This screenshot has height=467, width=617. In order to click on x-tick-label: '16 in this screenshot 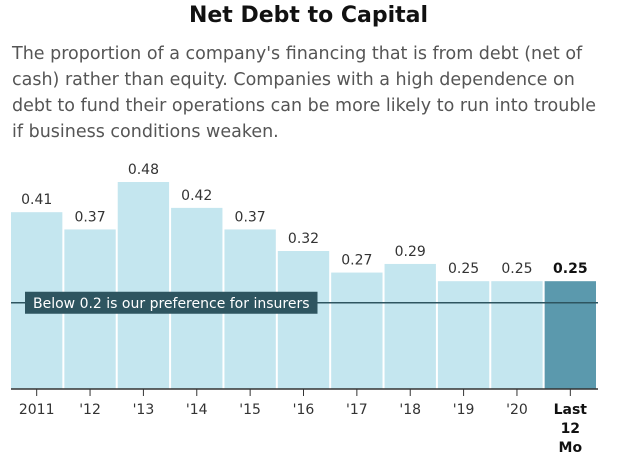, I will do `click(304, 410)`.